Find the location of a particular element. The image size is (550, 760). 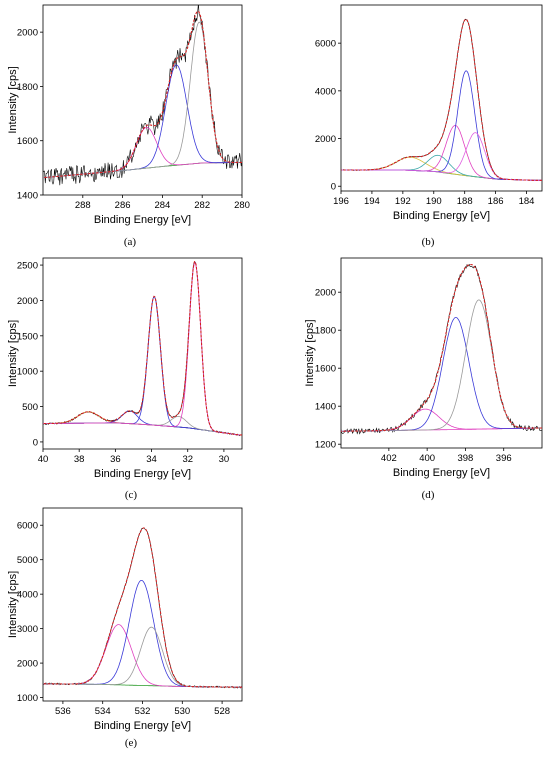

x-tick-label: 188 is located at coordinates (465, 201).